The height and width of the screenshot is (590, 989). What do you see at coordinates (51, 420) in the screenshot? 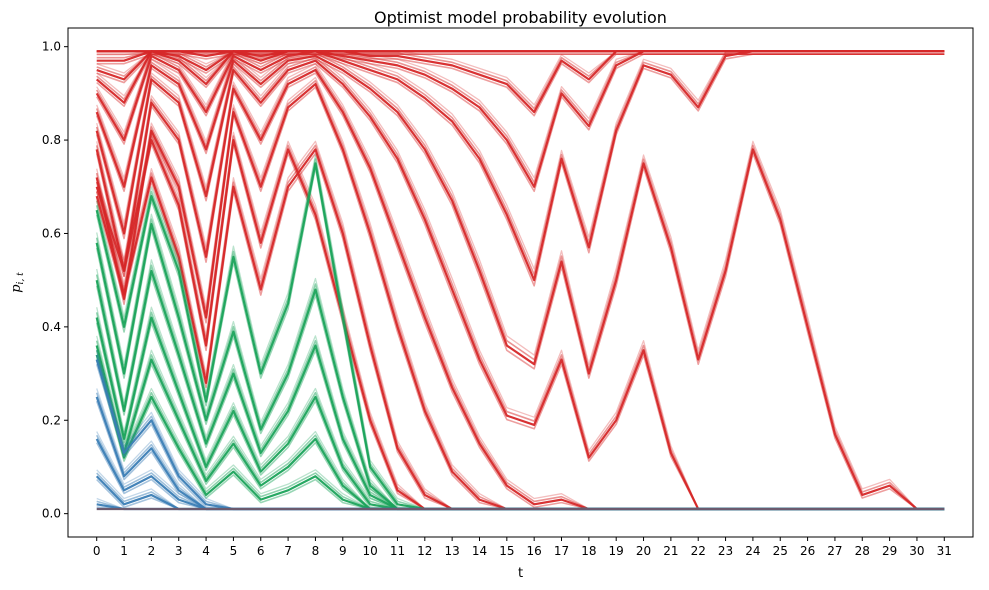
I see `y-tick-label: 0.2` at bounding box center [51, 420].